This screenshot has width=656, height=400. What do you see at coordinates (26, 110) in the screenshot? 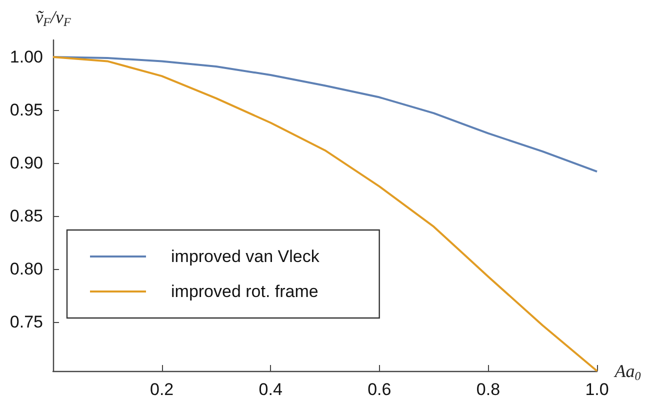
I see `y-tick-label: 0.95` at bounding box center [26, 110].